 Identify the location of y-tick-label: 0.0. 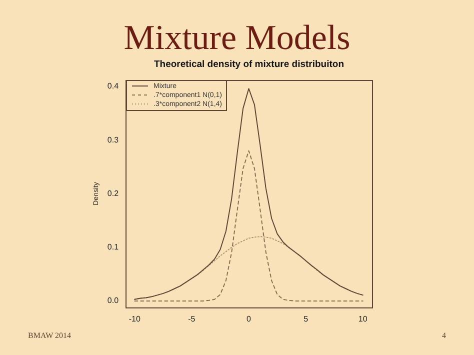
(113, 301).